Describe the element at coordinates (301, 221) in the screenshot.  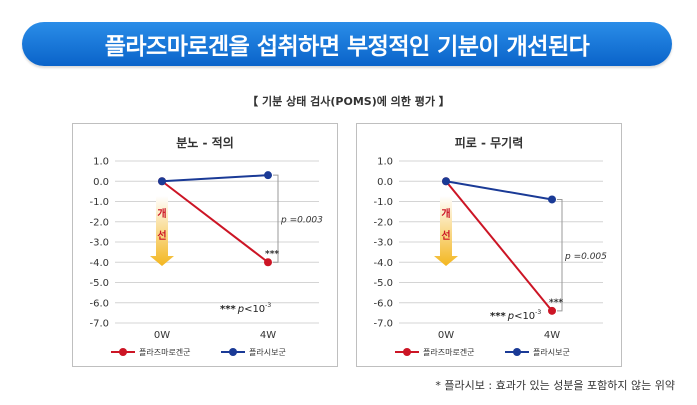
I see `bracket-p-value: p =0.003` at that location.